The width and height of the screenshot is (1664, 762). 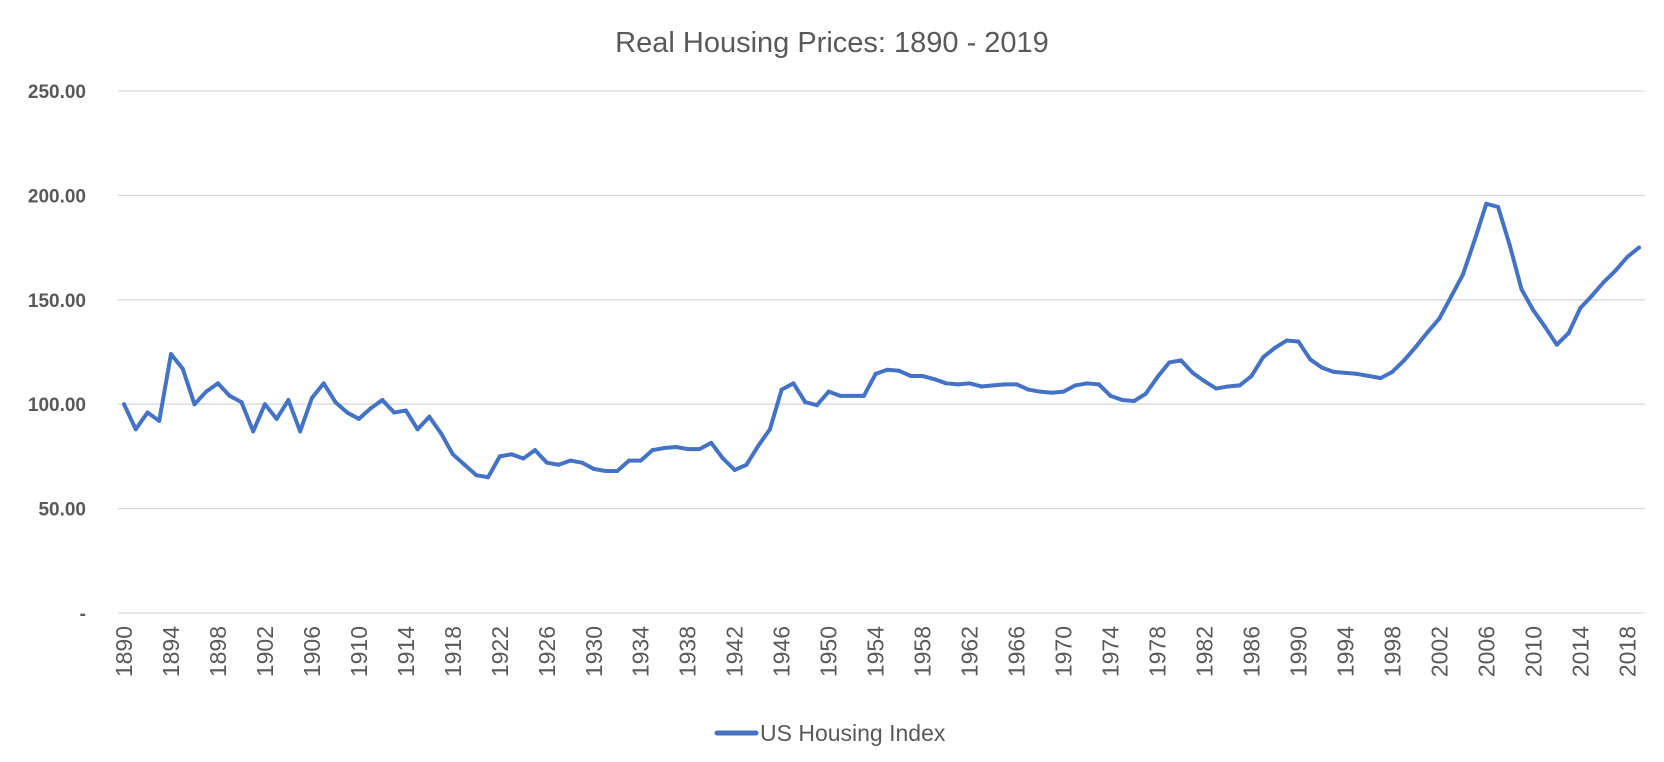 What do you see at coordinates (1392, 651) in the screenshot?
I see `x-tick-label: 1998` at bounding box center [1392, 651].